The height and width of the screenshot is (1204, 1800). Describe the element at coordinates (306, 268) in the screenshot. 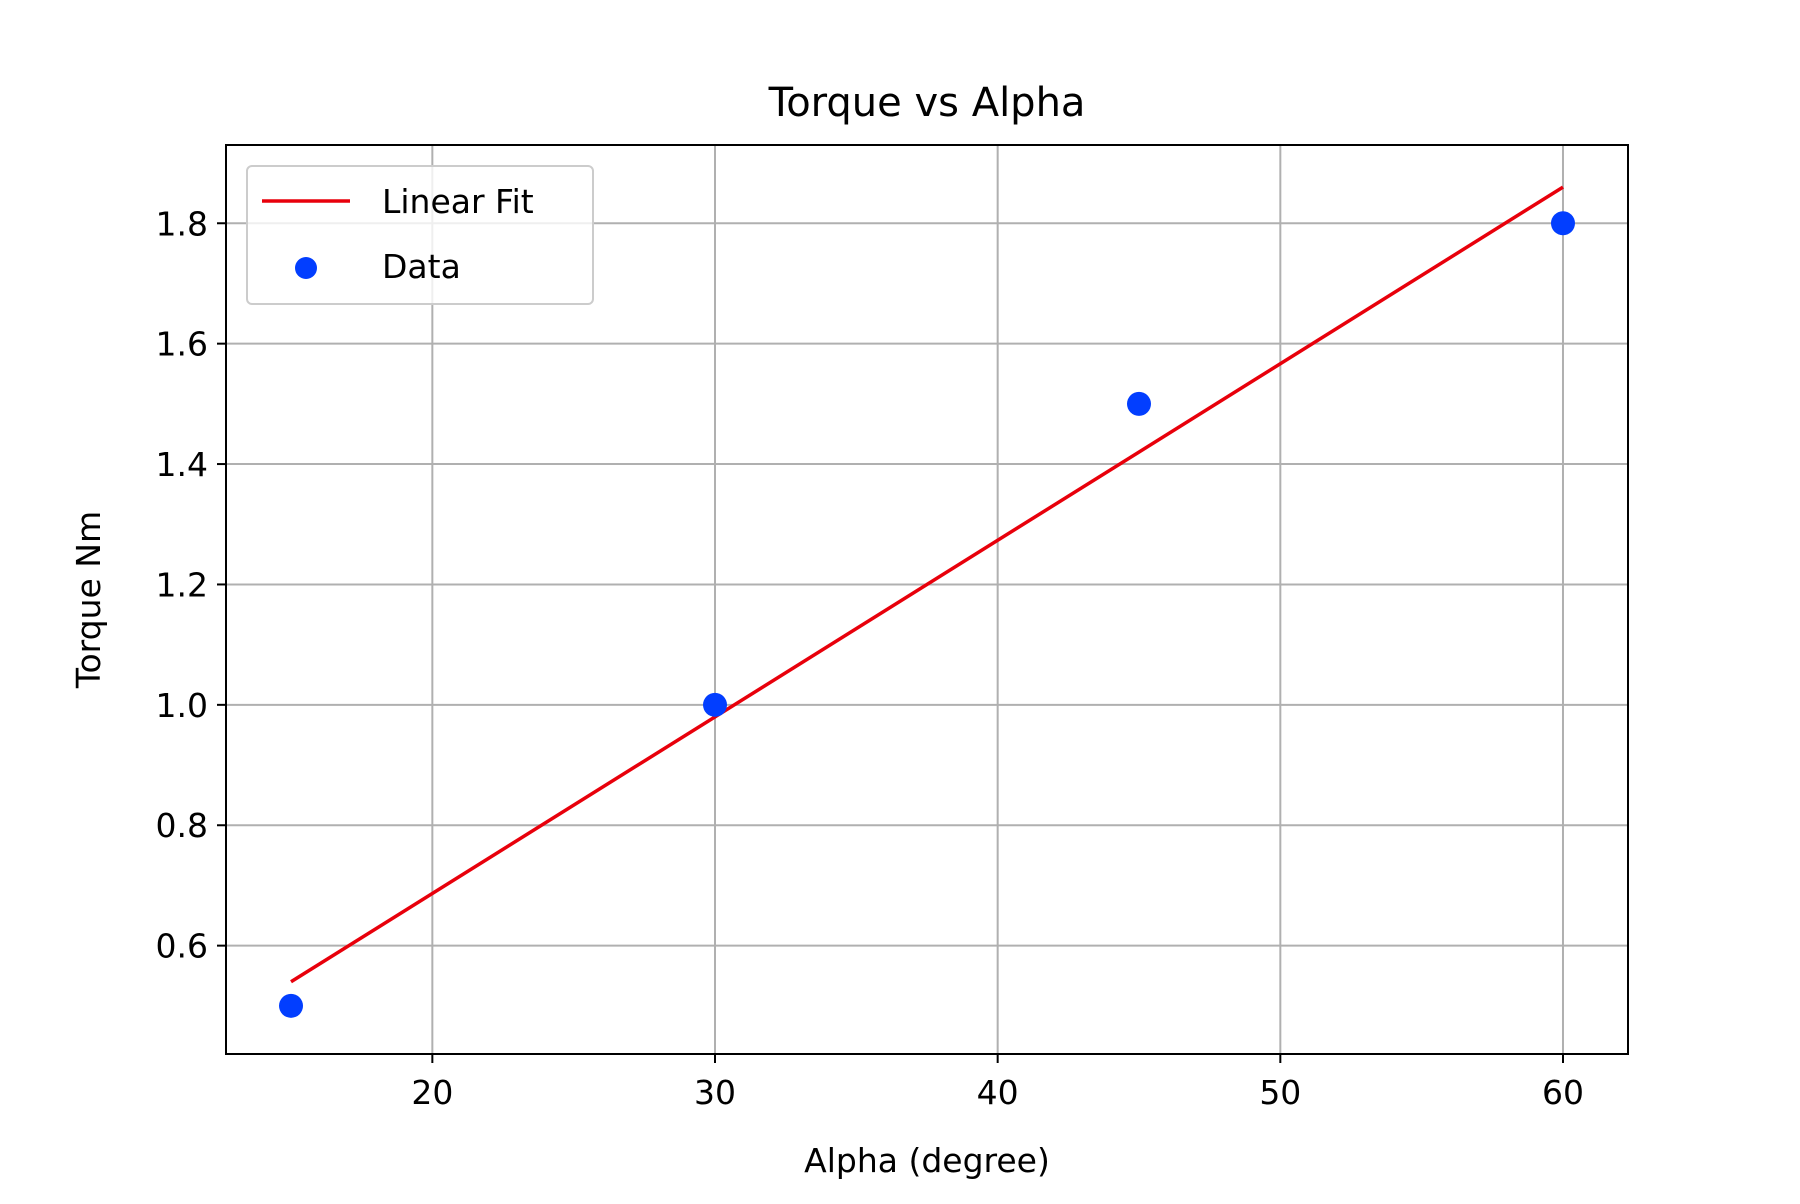

I see `legend-marker-swatch` at that location.